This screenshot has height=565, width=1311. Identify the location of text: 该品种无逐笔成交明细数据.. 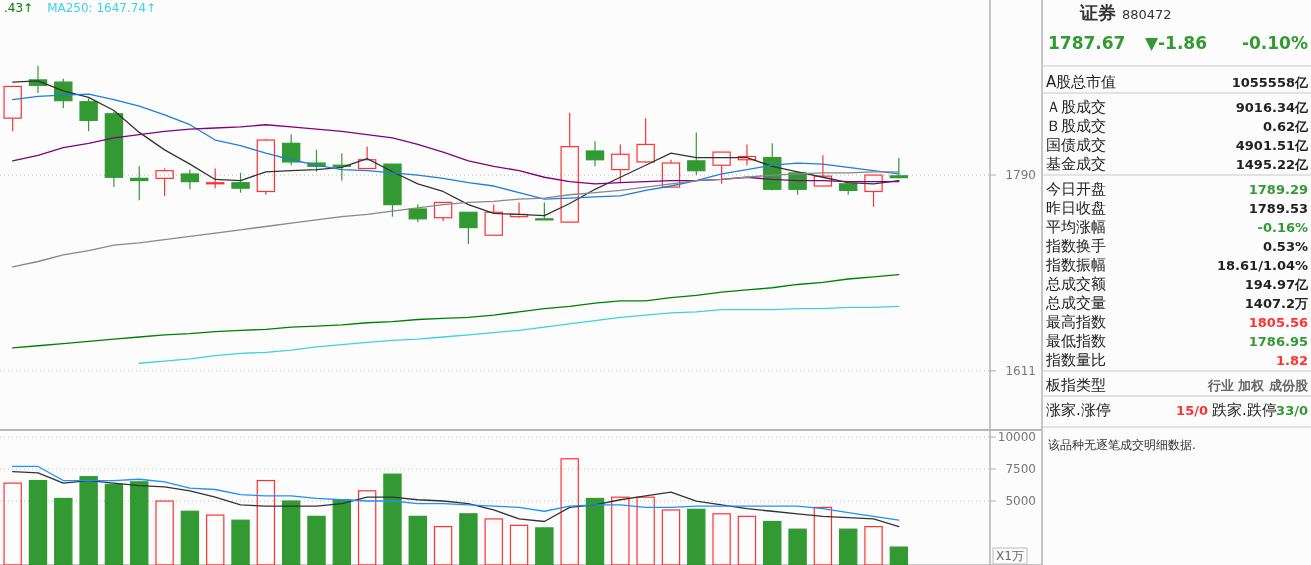
(1122, 445).